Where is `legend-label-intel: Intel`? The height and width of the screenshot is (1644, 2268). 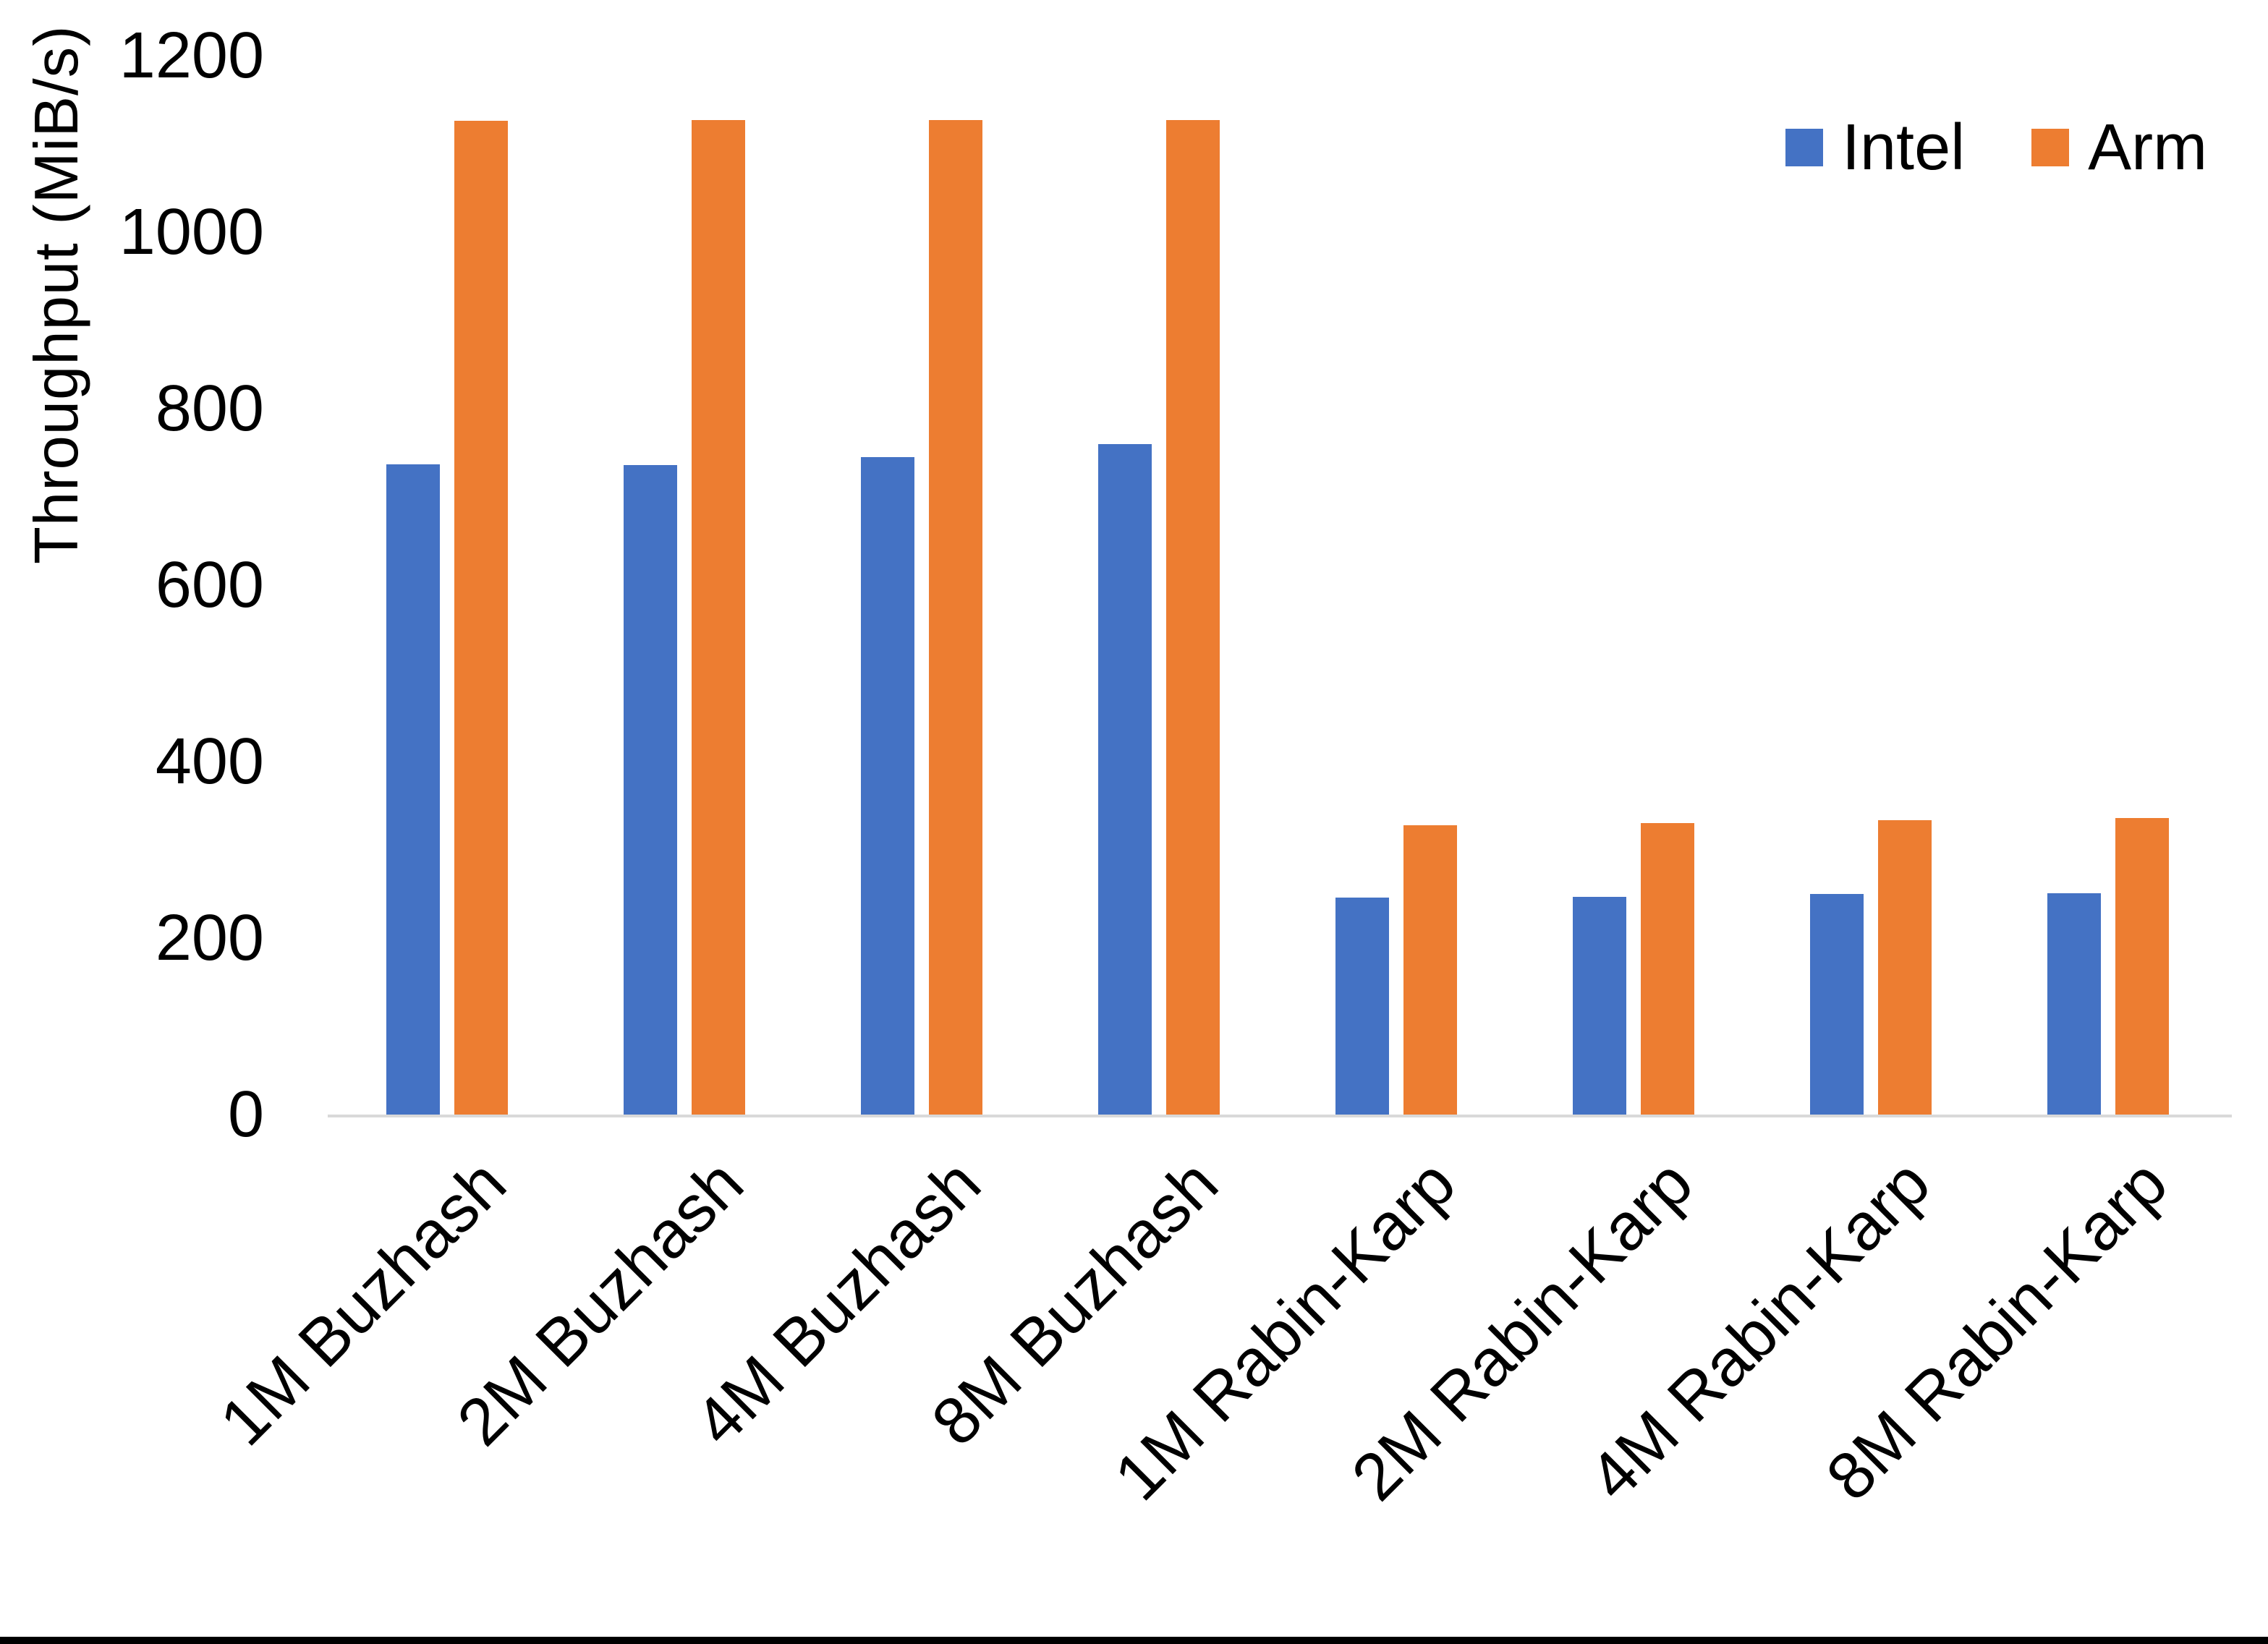
legend-label-intel: Intel is located at coordinates (1904, 147).